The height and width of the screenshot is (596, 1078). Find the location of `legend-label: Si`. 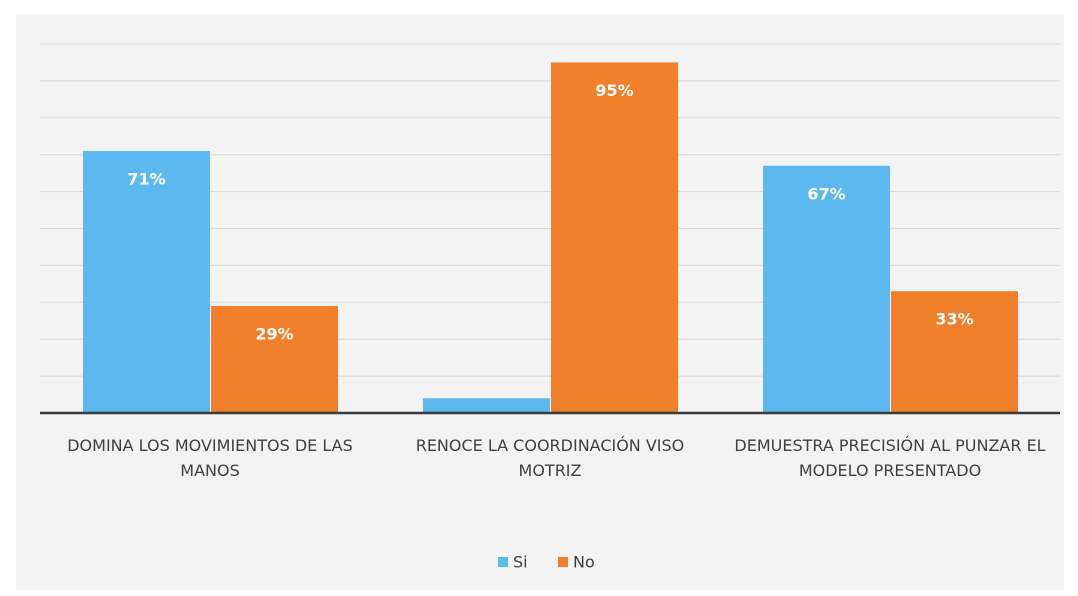

legend-label: Si is located at coordinates (520, 562).